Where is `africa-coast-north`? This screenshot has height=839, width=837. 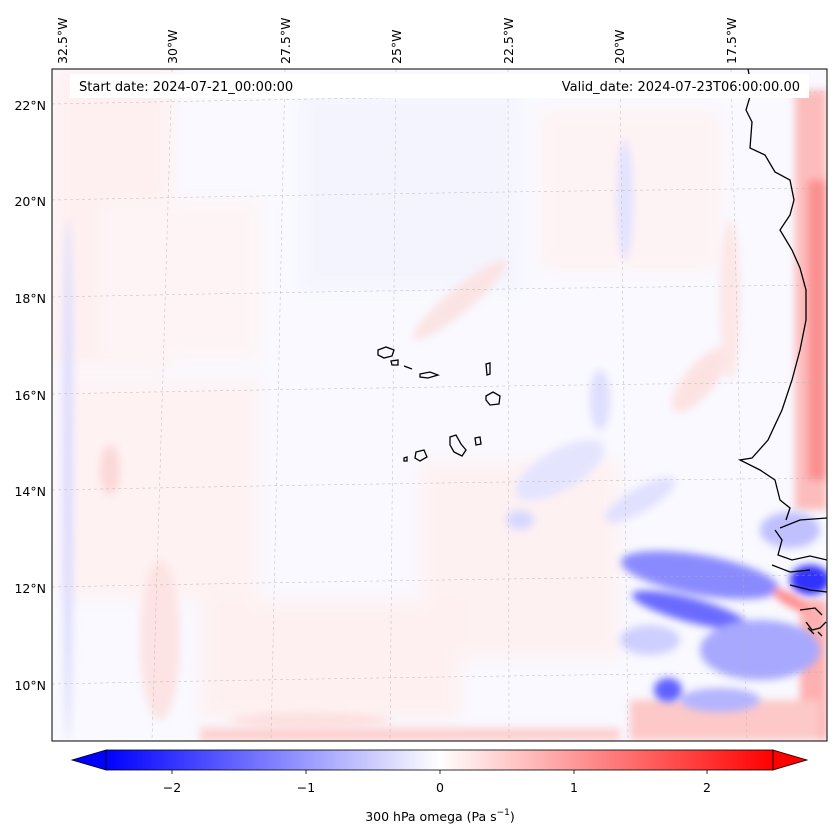
africa-coast-north is located at coordinates (772, 295).